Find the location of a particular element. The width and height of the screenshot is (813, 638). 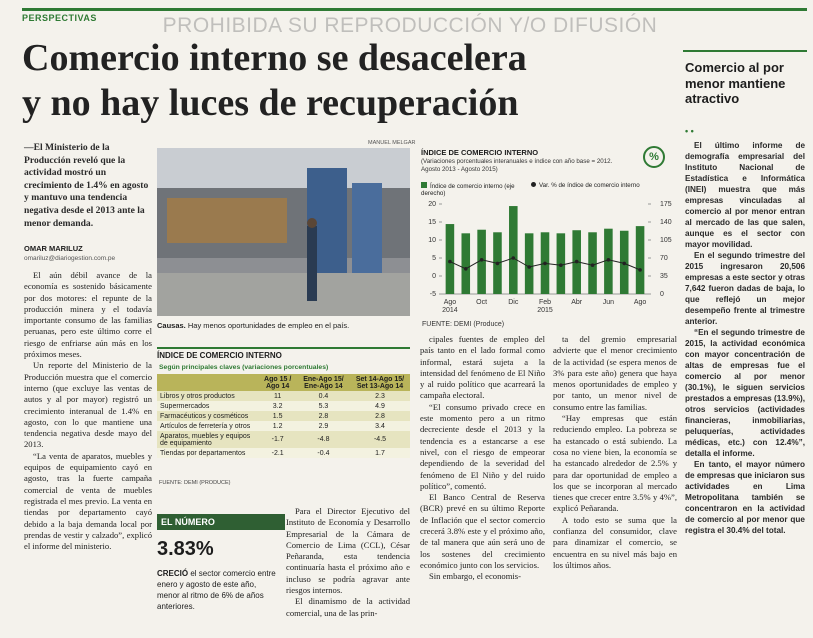

legend-label: Índice de comercio interno (eje derecho) is located at coordinates (468, 190).